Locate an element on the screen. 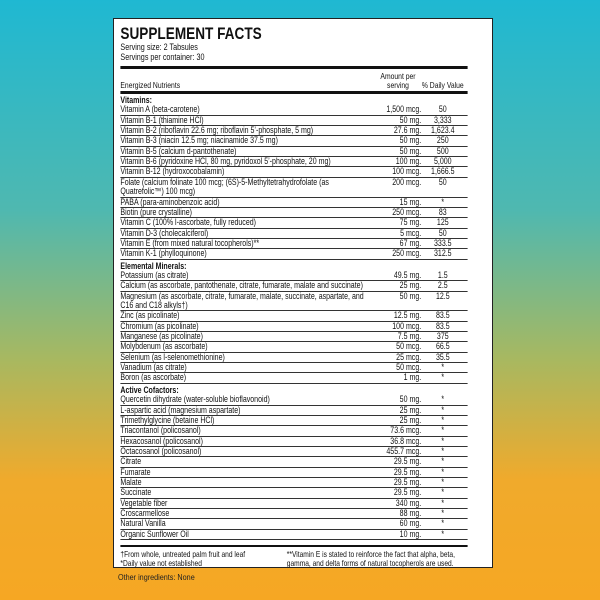 The height and width of the screenshot is (600, 600). nutrient-amount: 15 mg. is located at coordinates (410, 201).